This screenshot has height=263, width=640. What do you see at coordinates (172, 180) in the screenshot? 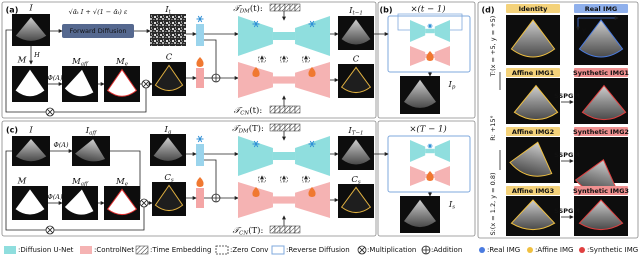
I see `label-subscript: s` at bounding box center [172, 180].